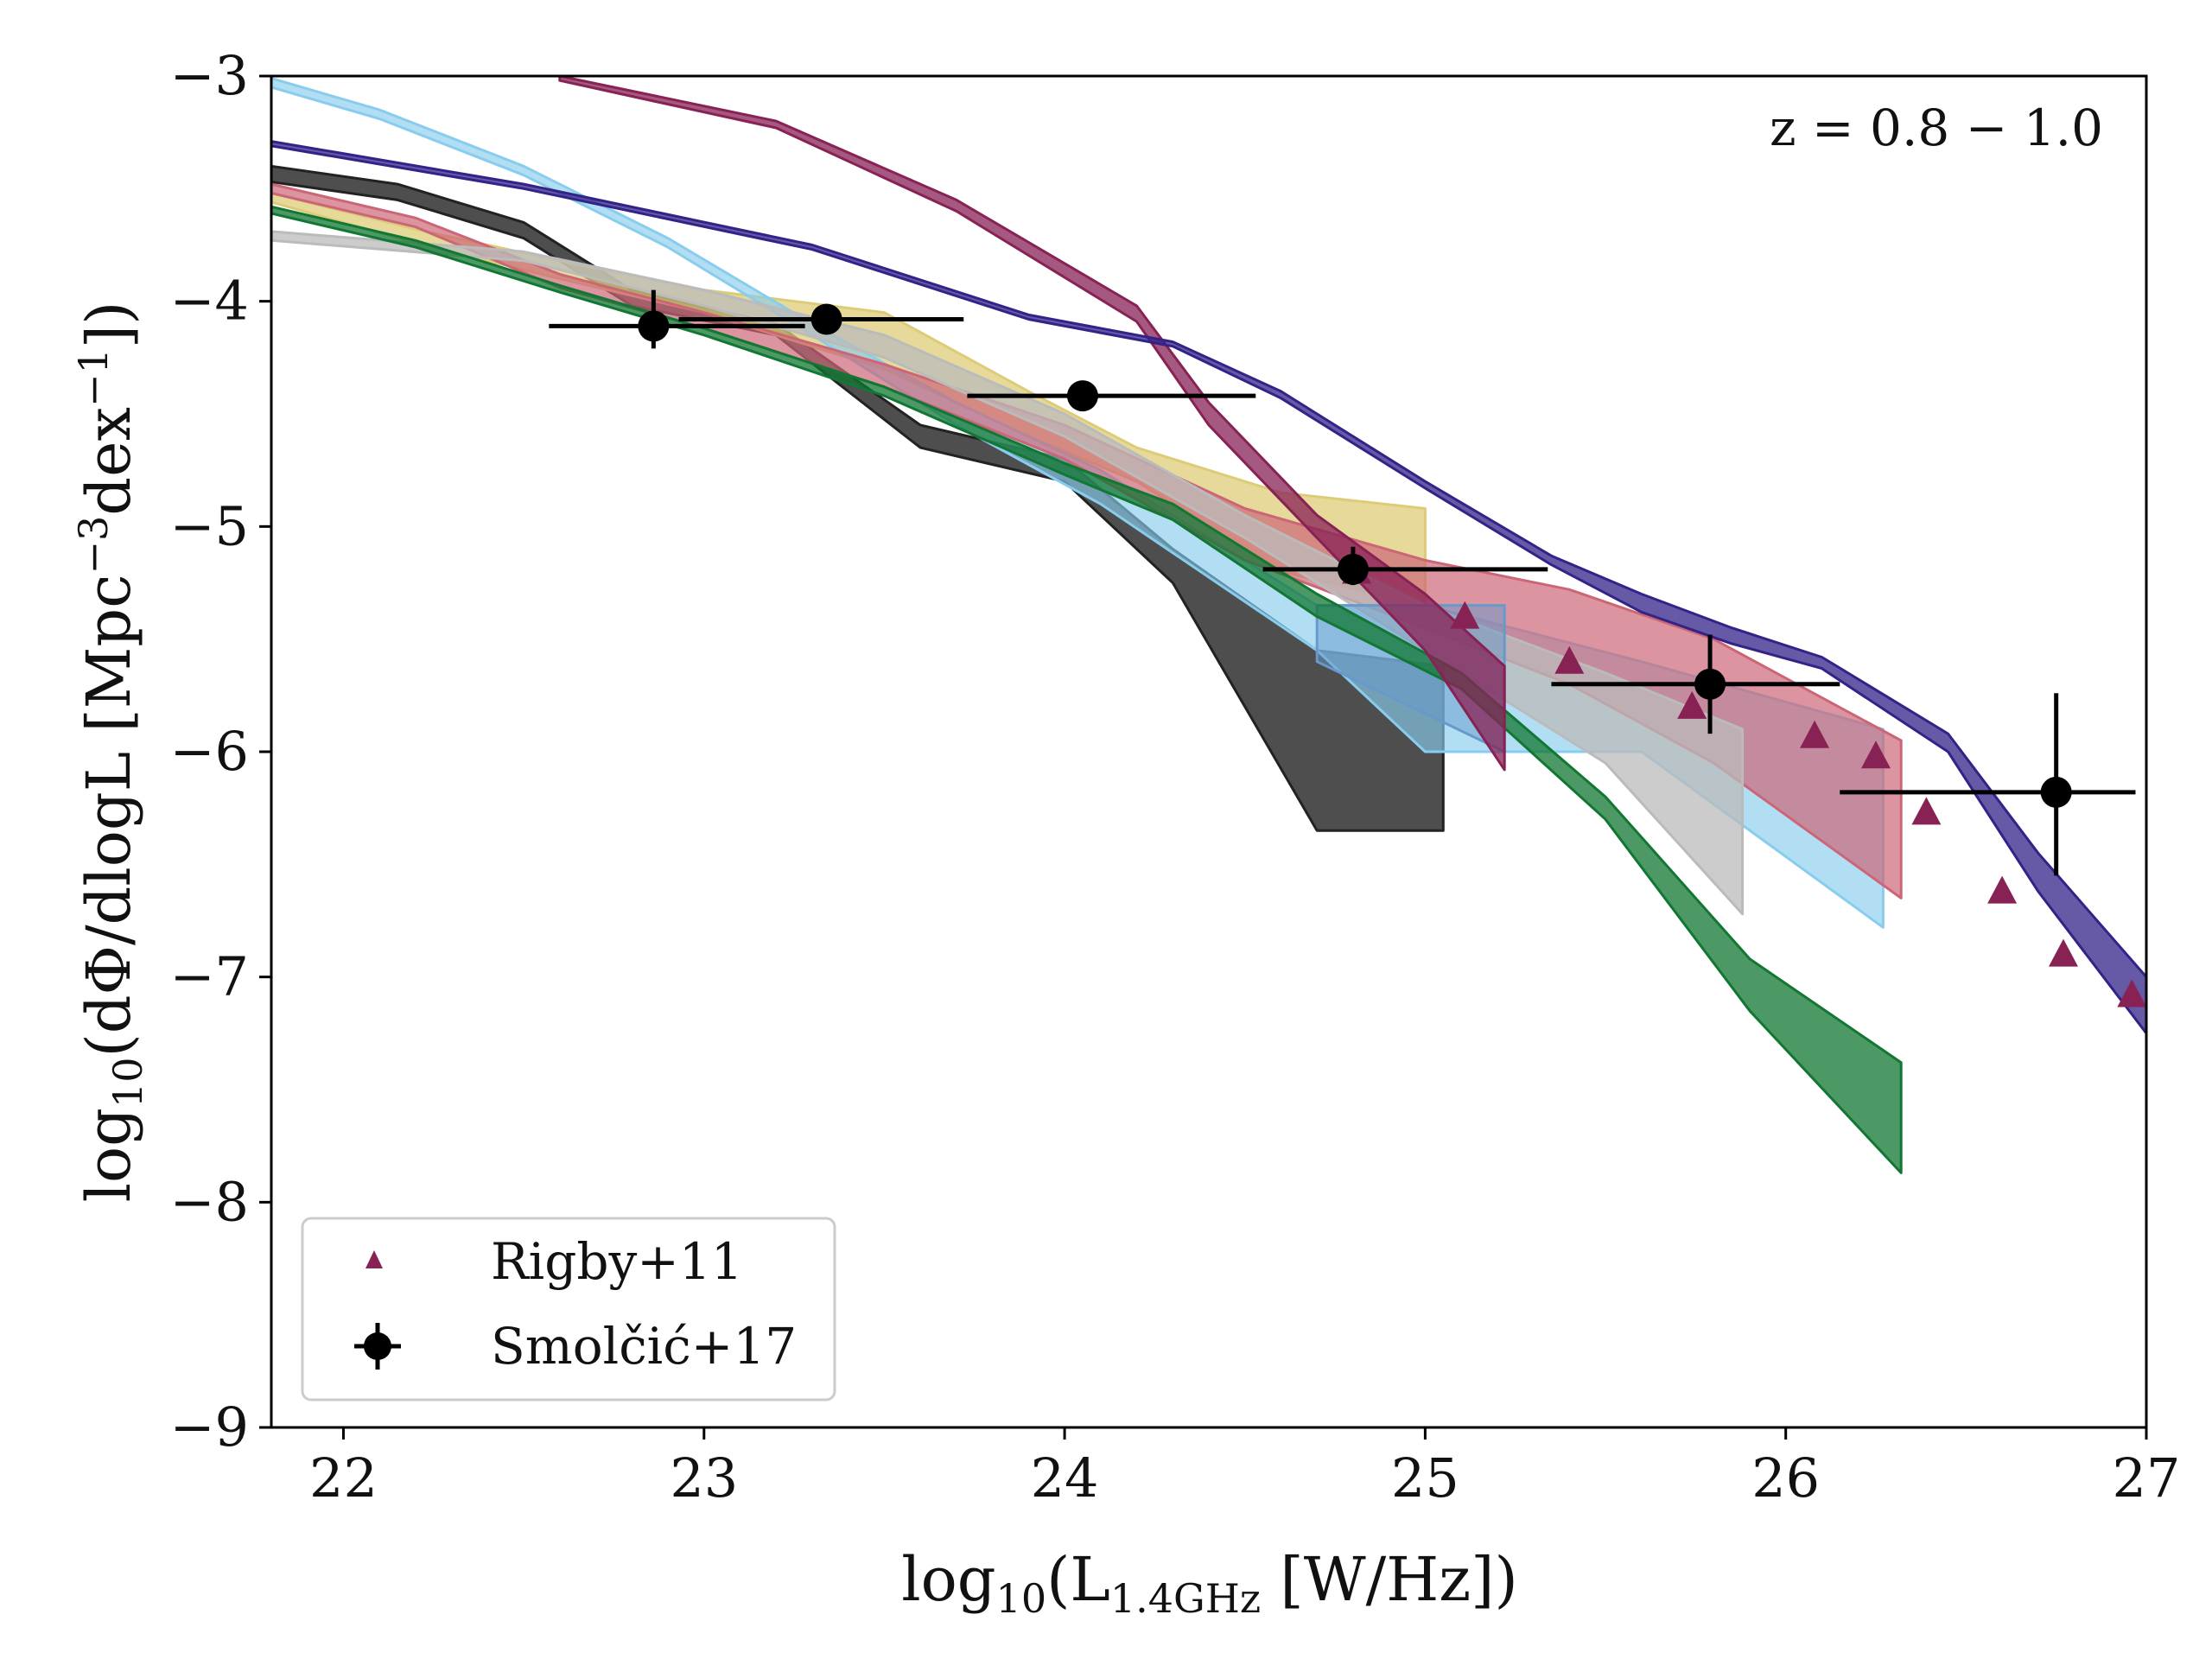  What do you see at coordinates (377, 1346) in the screenshot?
I see `legend-circle-marker` at bounding box center [377, 1346].